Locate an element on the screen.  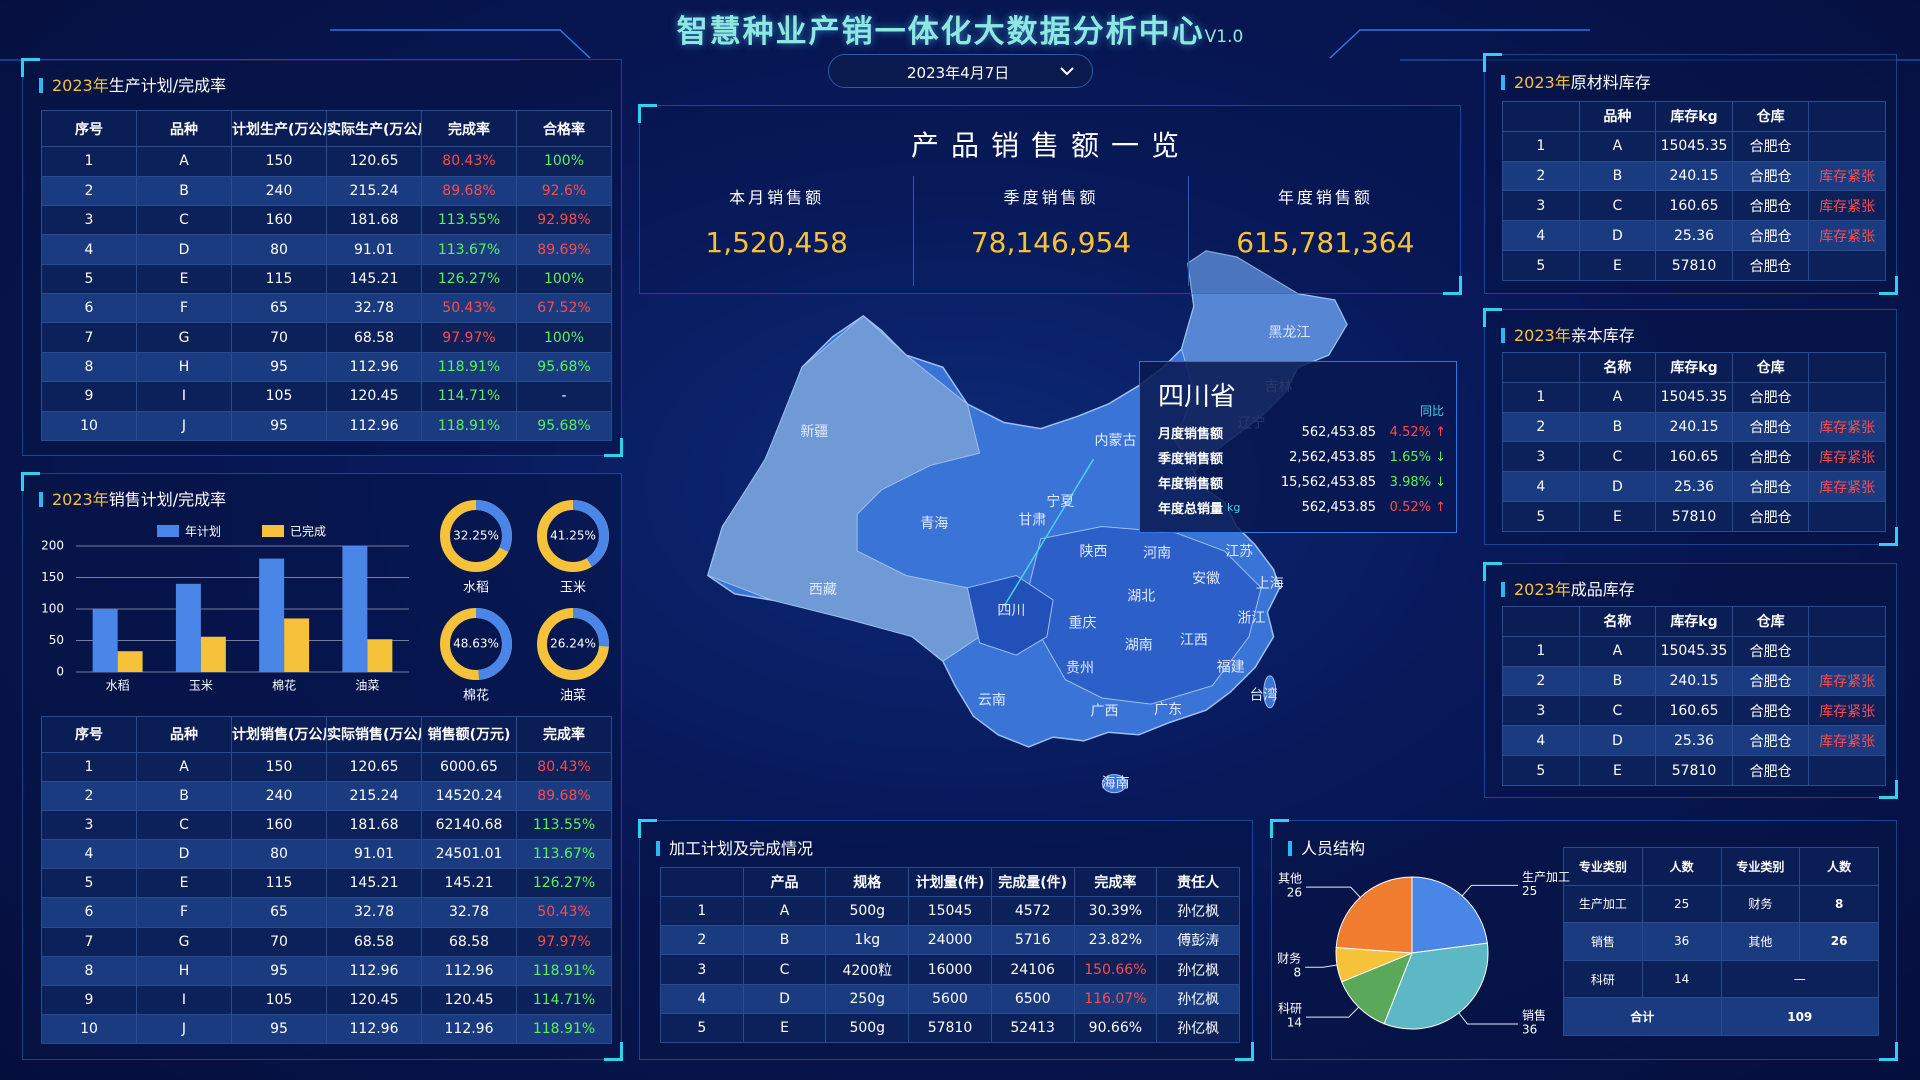
table-cell: 160.65 is located at coordinates (1694, 206).